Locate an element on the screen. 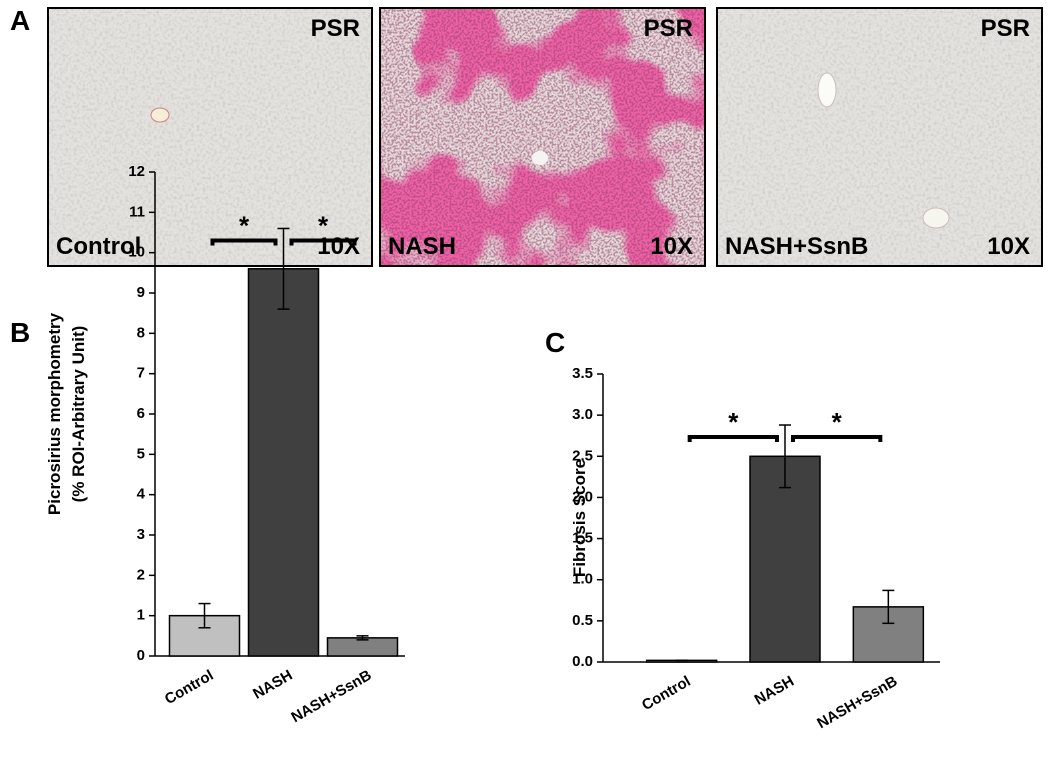 This screenshot has height=775, width=1050. y-tick-label: 5 is located at coordinates (141, 453).